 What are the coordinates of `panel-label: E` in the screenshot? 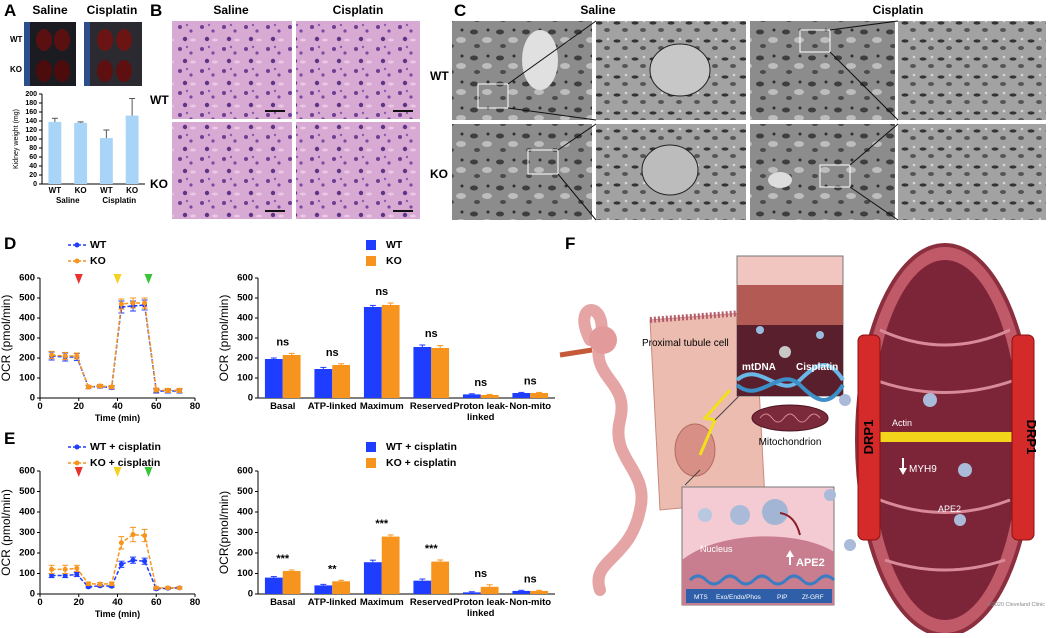 It's located at (9, 438).